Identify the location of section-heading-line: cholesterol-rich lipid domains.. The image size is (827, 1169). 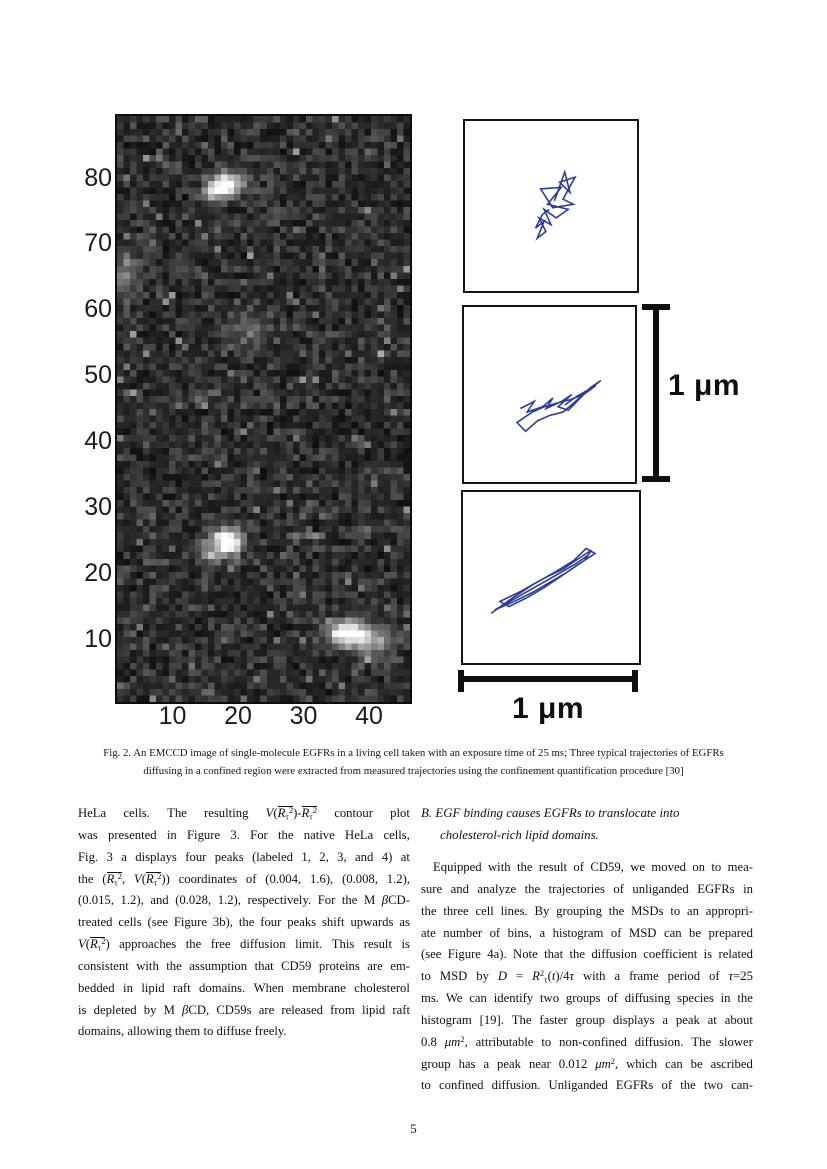
(519, 834).